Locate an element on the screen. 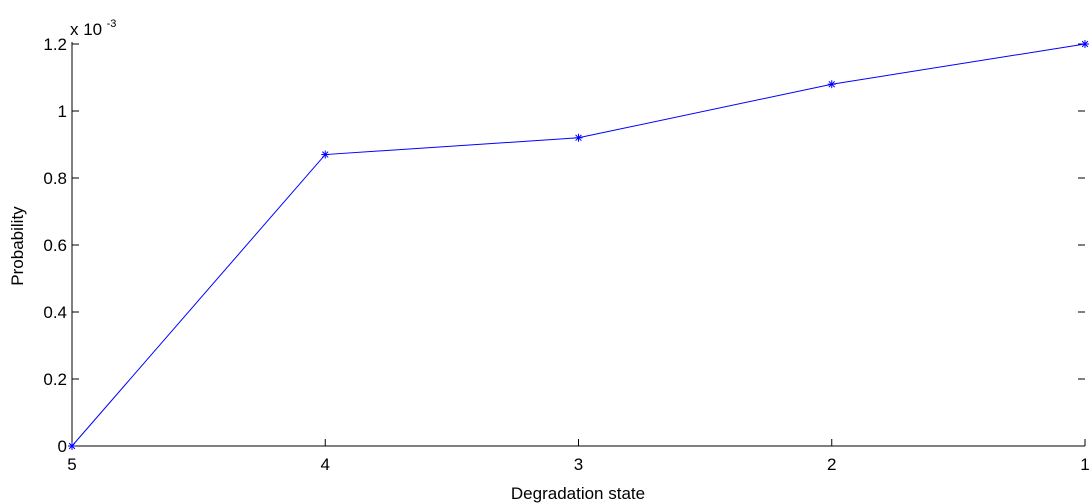  y-tick-label: 0 is located at coordinates (62, 446).